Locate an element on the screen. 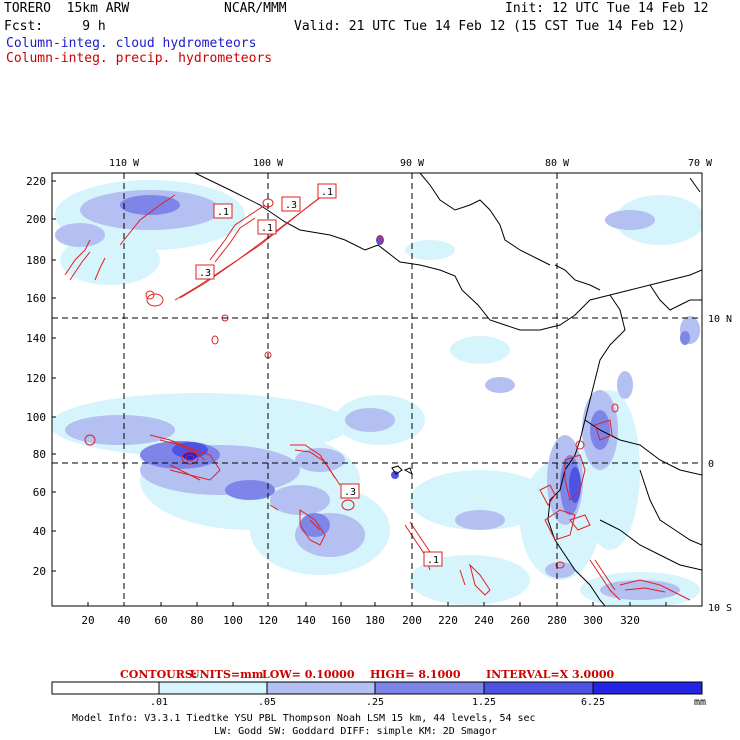  cloud-field-label: Column-integ. cloud hydrometeors is located at coordinates (131, 43).